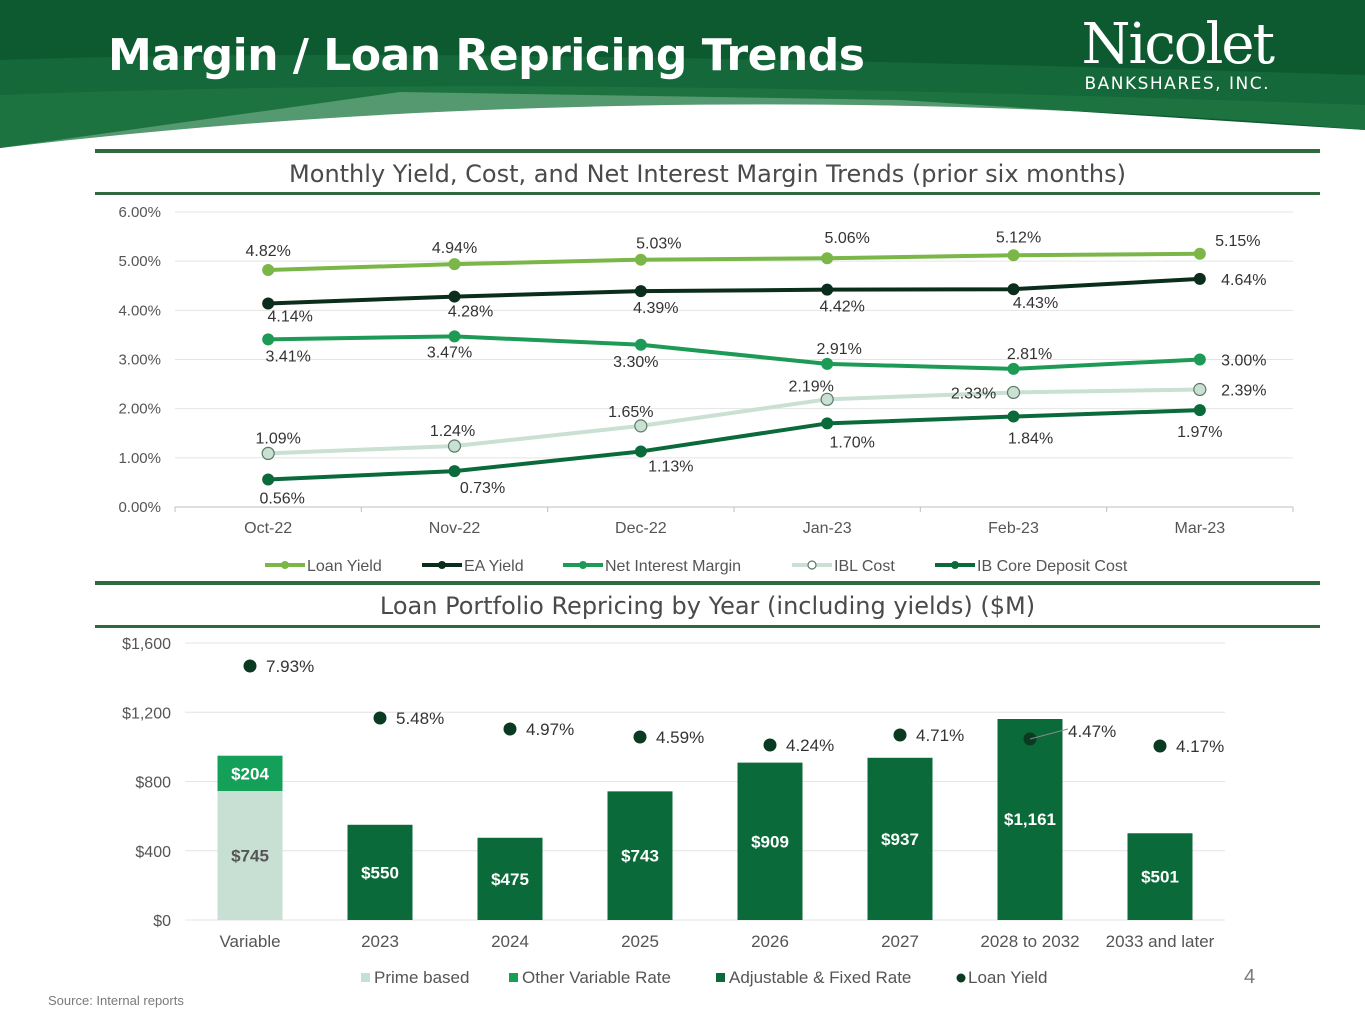 This screenshot has width=1365, height=1024. What do you see at coordinates (973, 393) in the screenshot?
I see `ibl-cost-data-label: 2.33%` at bounding box center [973, 393].